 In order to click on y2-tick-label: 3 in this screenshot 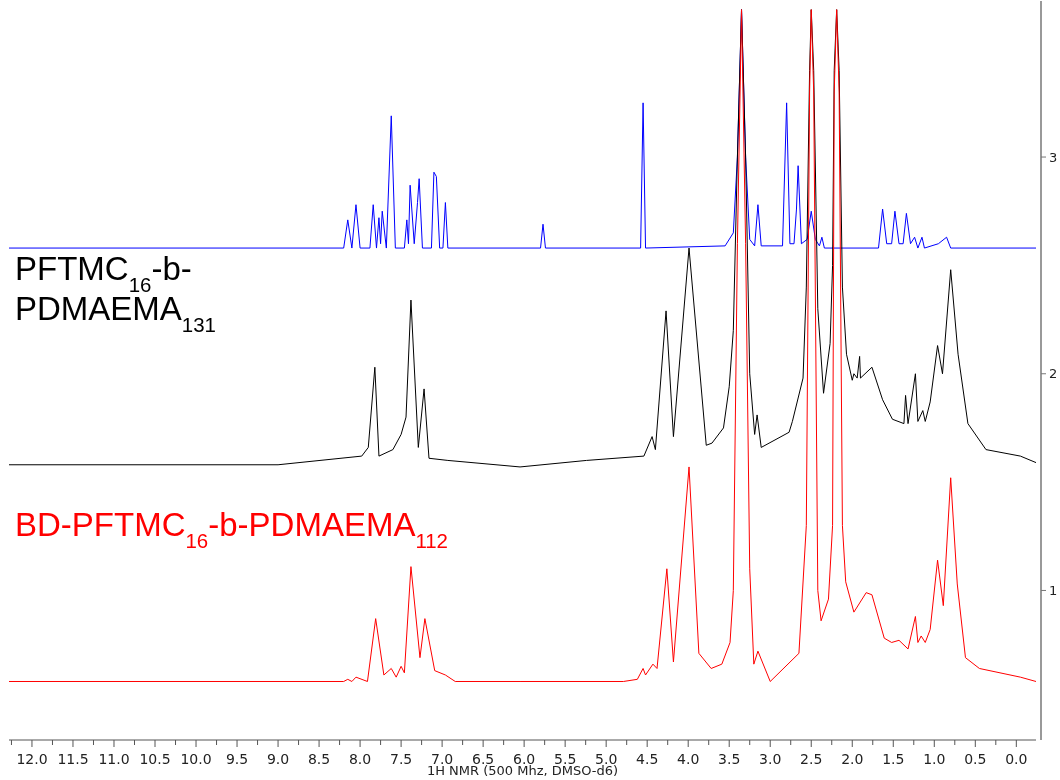, I will do `click(1053, 157)`.